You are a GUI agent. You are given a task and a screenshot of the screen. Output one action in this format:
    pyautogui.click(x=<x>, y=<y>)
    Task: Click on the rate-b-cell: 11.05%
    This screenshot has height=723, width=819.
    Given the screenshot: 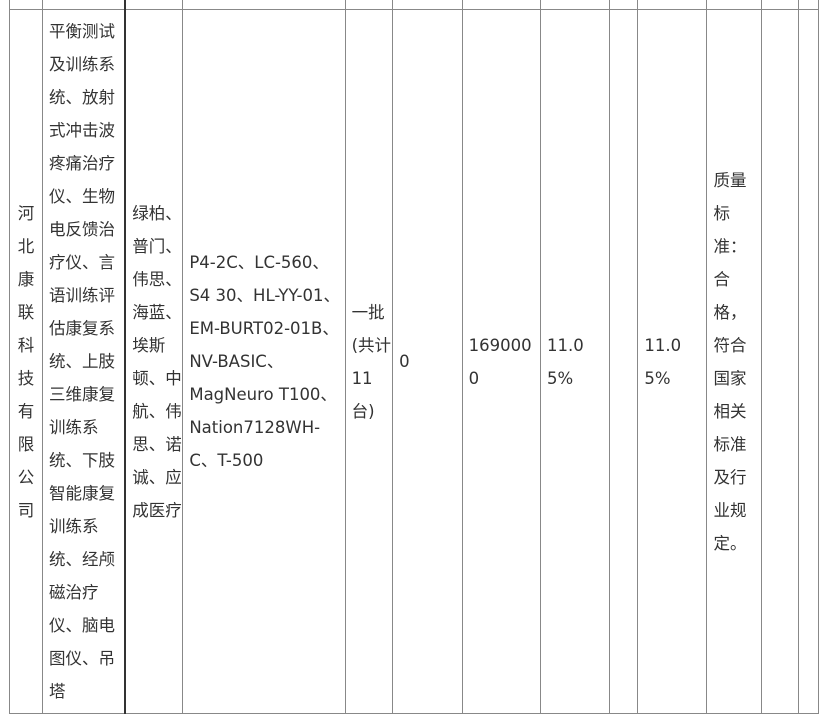 What is the action you would take?
    pyautogui.click(x=672, y=361)
    